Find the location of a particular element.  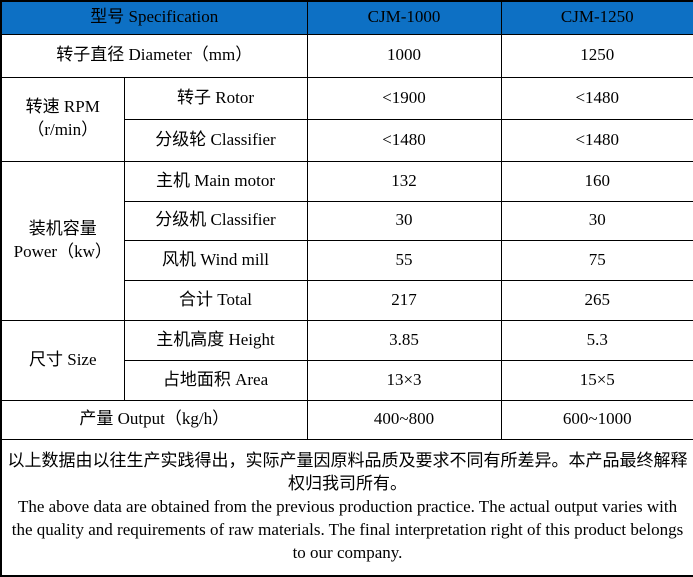

classifier-rpm-value-1000: <1480 is located at coordinates (404, 140).